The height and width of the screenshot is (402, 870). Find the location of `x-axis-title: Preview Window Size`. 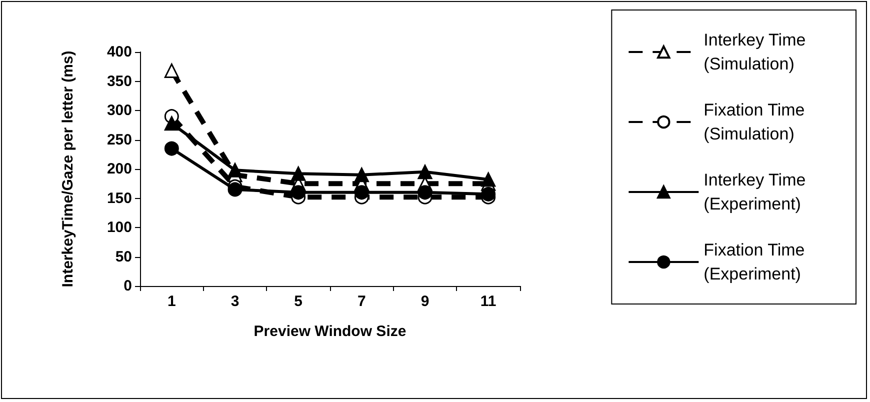

x-axis-title: Preview Window Size is located at coordinates (330, 331).